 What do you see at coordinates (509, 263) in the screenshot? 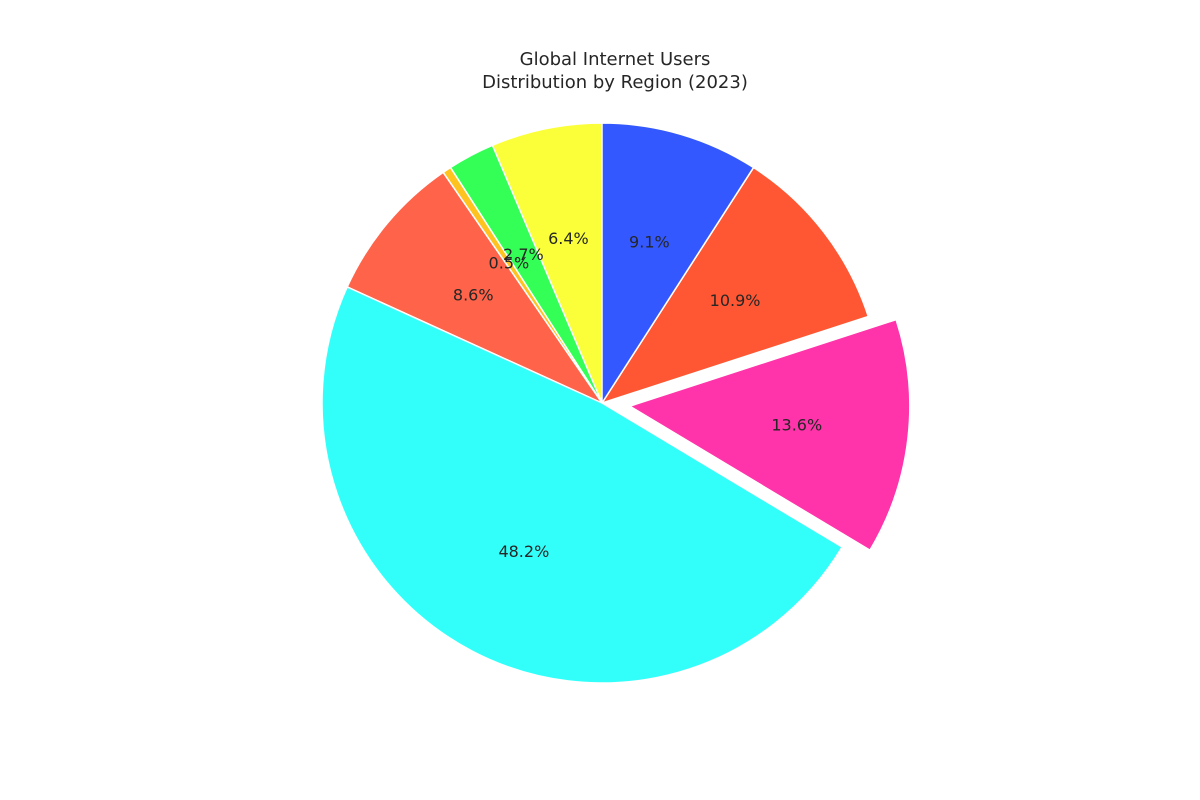
I see `pie-slice-label-2: 0.5%` at bounding box center [509, 263].